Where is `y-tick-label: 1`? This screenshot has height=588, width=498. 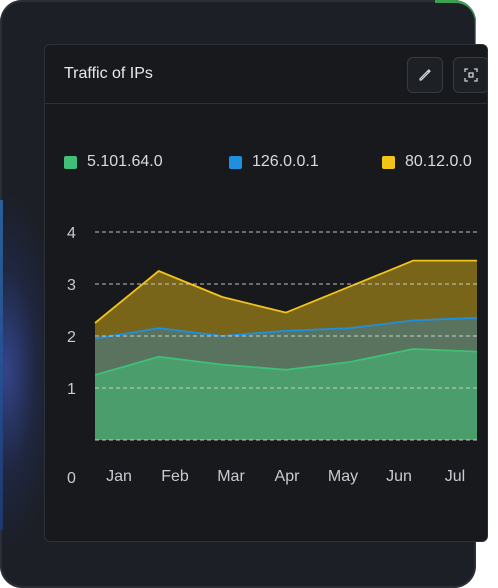
y-tick-label: 1 is located at coordinates (71, 389).